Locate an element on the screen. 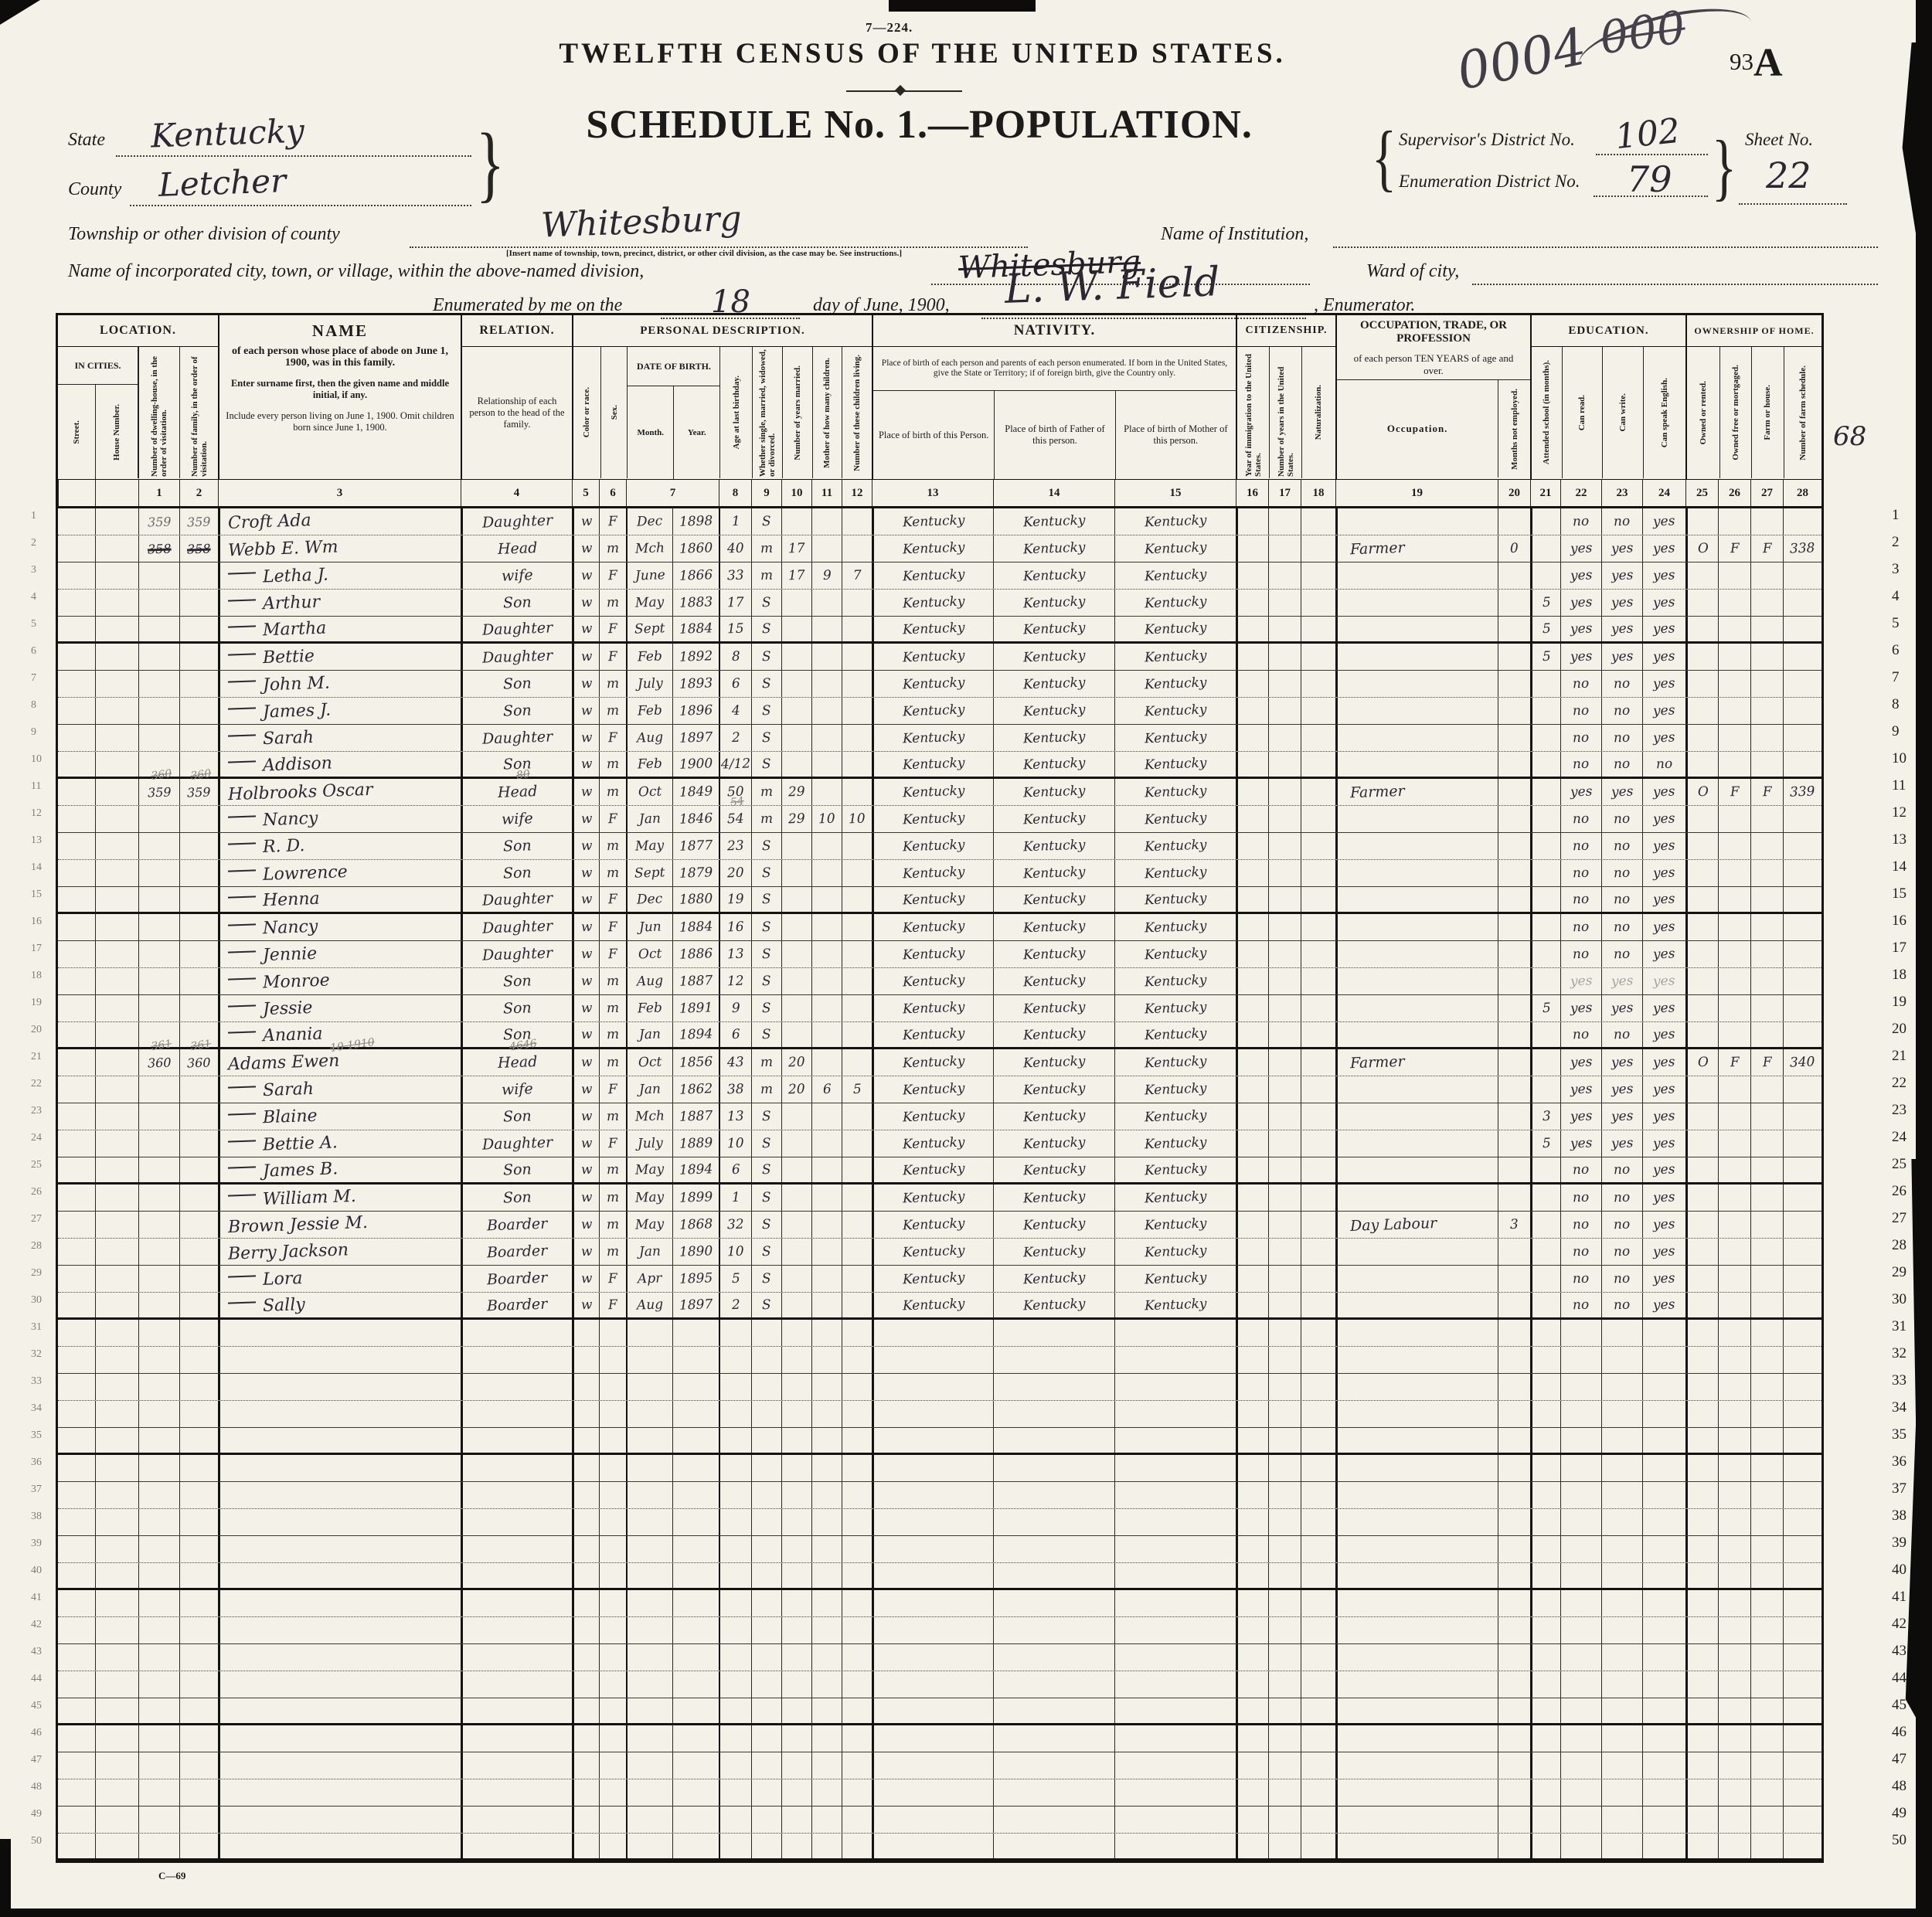 The width and height of the screenshot is (1932, 1917). column-number: 23 is located at coordinates (1622, 493).